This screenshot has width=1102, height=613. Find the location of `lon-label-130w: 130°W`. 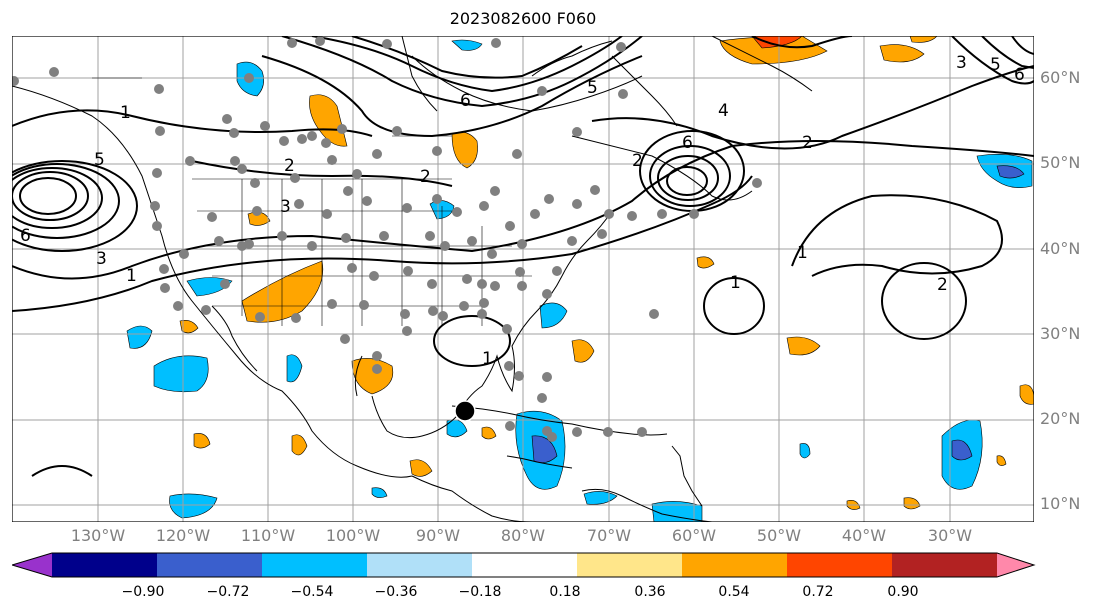

lon-label-130w: 130°W is located at coordinates (98, 535).